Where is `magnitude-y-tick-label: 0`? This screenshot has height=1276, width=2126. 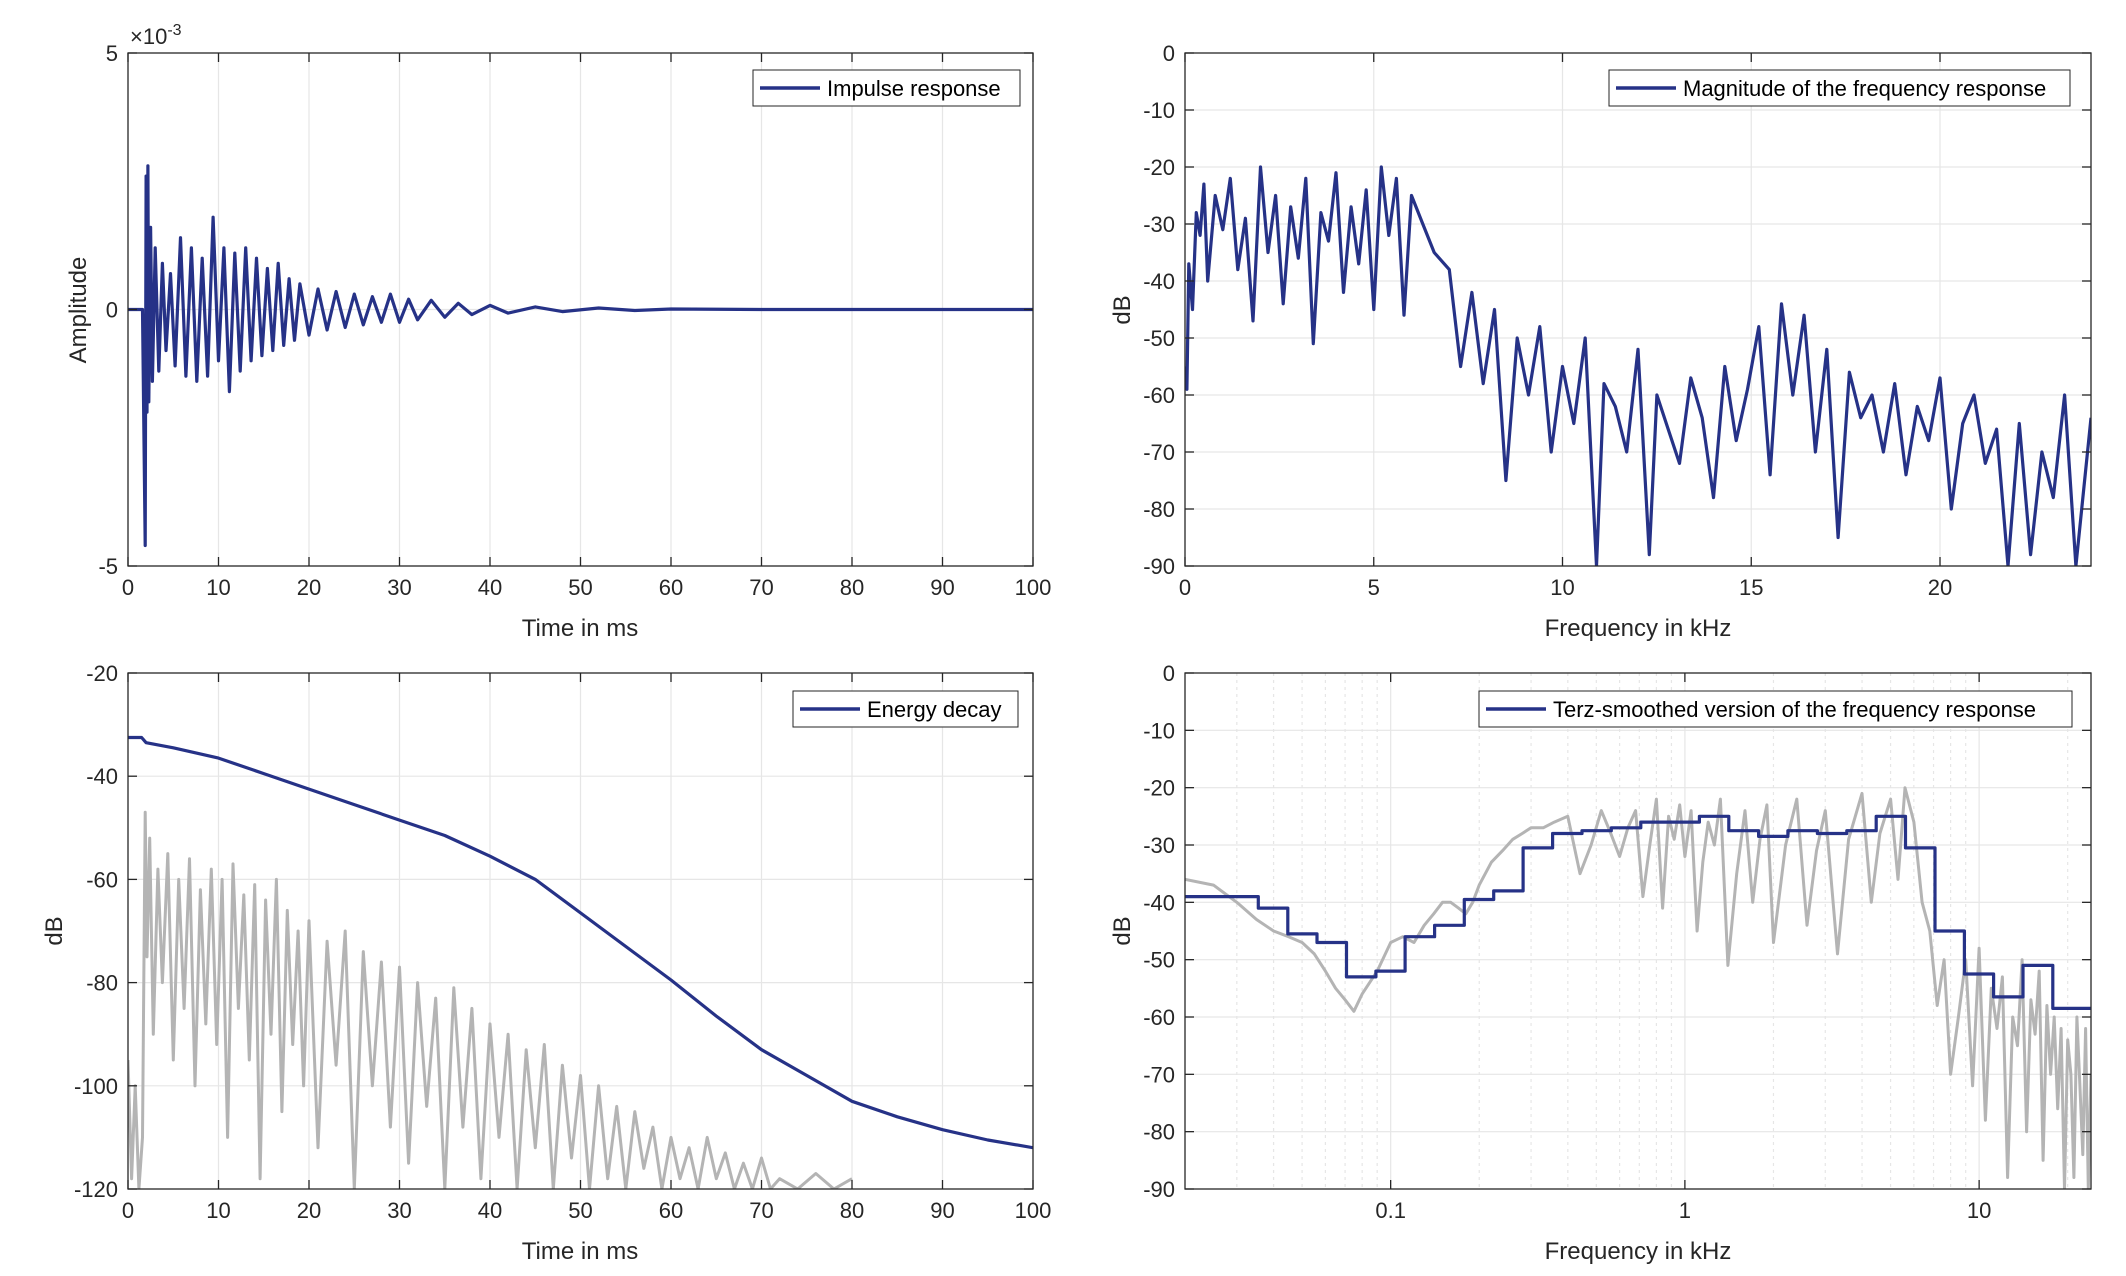 magnitude-y-tick-label: 0 is located at coordinates (1169, 53).